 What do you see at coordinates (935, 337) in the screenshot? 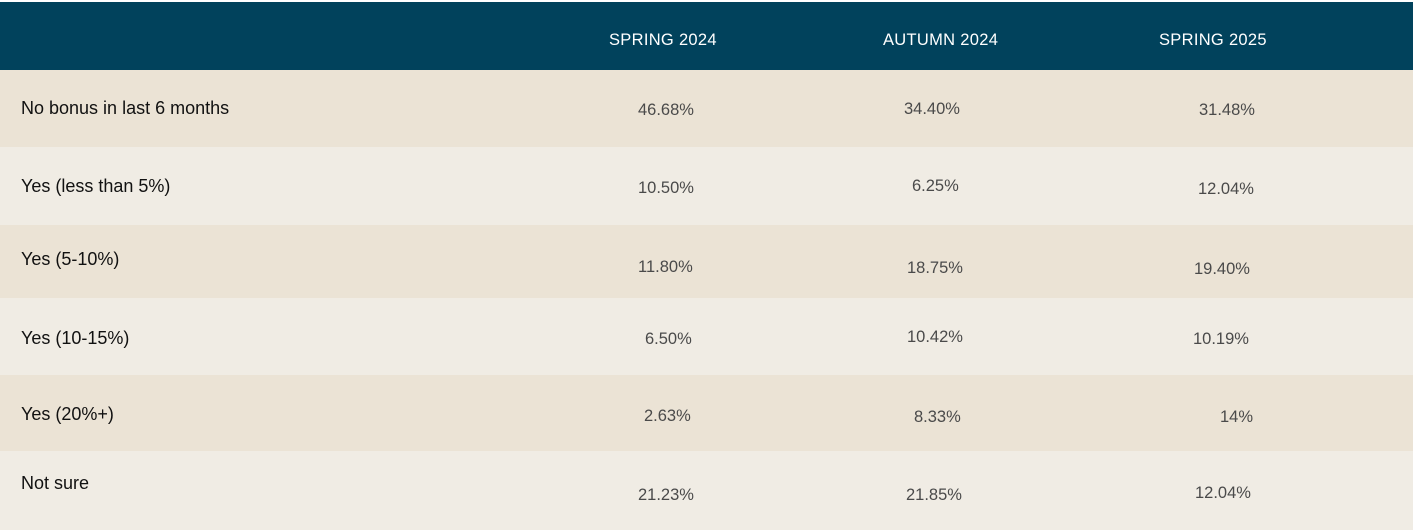
I see `cell-value-autumn-2024: 10.42%` at bounding box center [935, 337].